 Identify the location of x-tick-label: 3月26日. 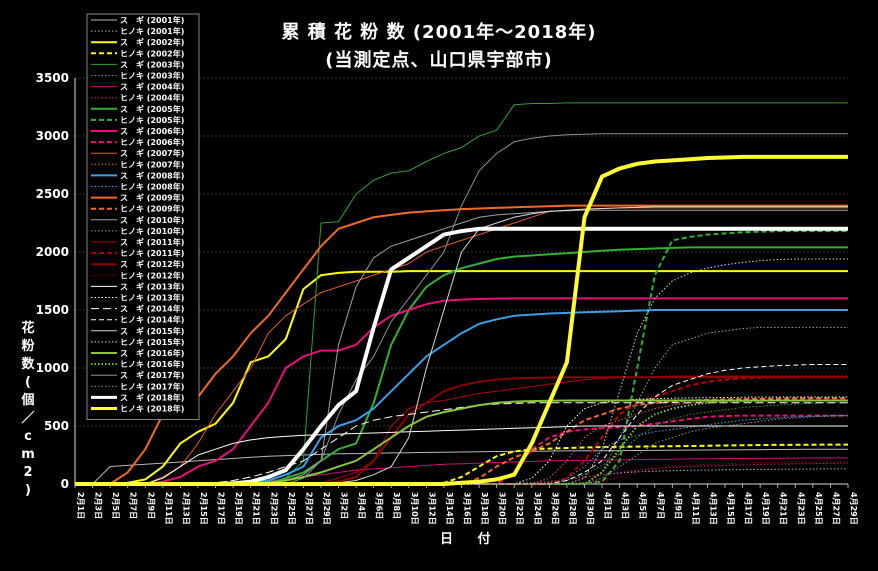
(554, 508).